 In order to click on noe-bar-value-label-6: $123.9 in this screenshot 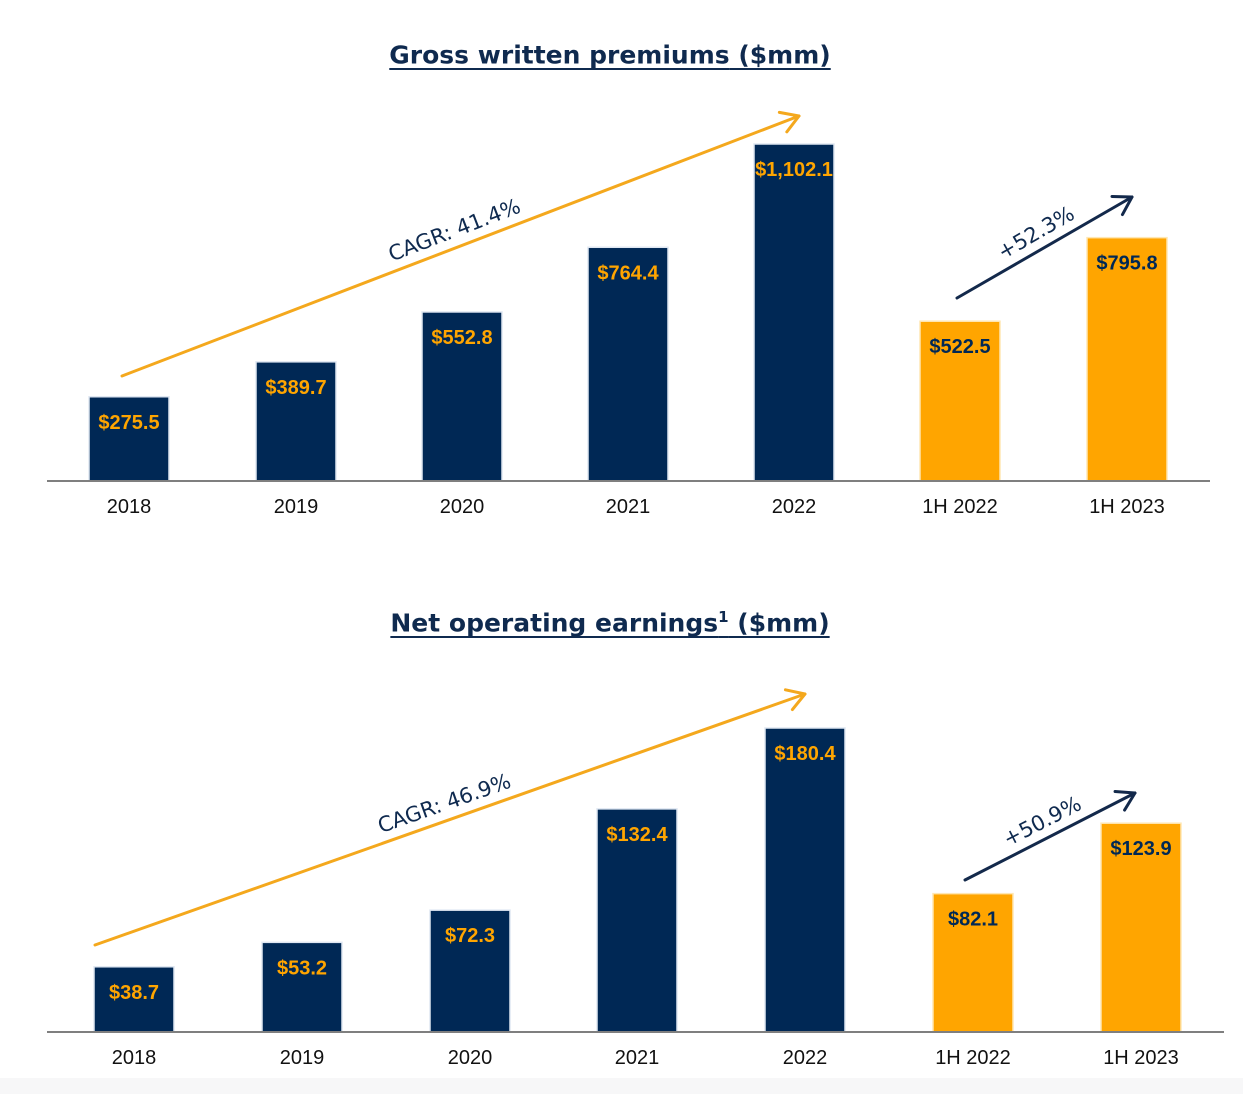, I will do `click(1140, 849)`.